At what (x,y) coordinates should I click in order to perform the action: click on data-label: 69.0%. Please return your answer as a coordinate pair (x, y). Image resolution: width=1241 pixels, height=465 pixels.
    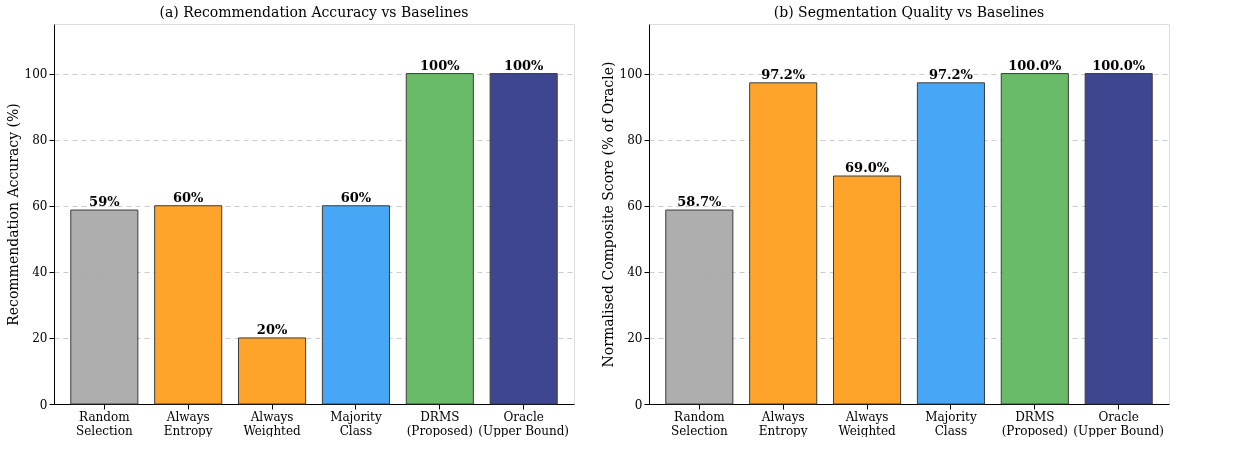
    Looking at the image, I should click on (867, 167).